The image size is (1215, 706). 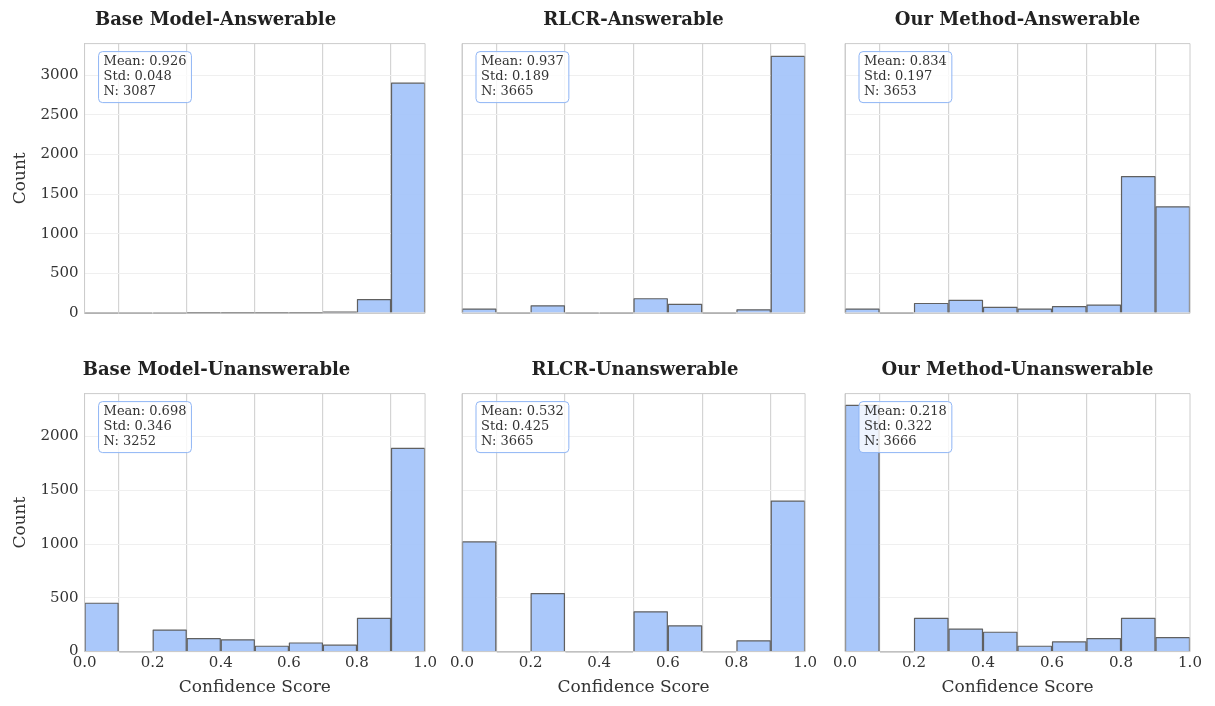 I want to click on annotation: Mean: 0.926 Std: 0.048 N: 3087, so click(x=145, y=76).